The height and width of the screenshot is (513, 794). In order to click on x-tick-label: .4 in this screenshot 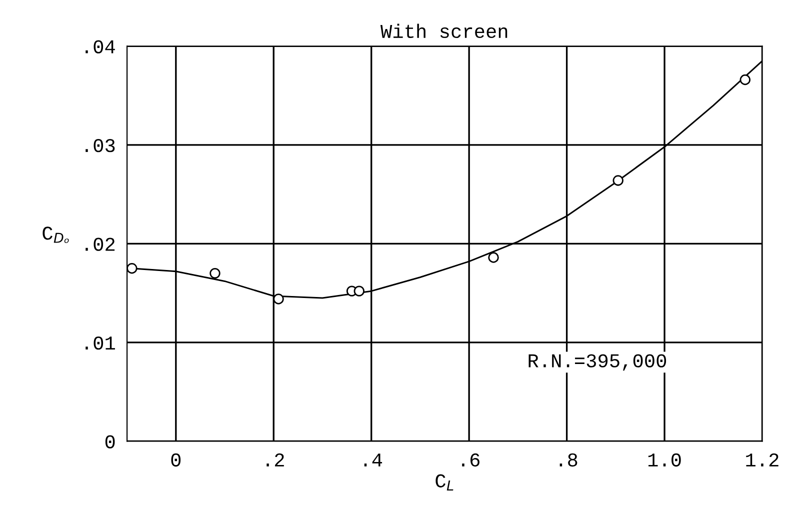, I will do `click(373, 460)`.